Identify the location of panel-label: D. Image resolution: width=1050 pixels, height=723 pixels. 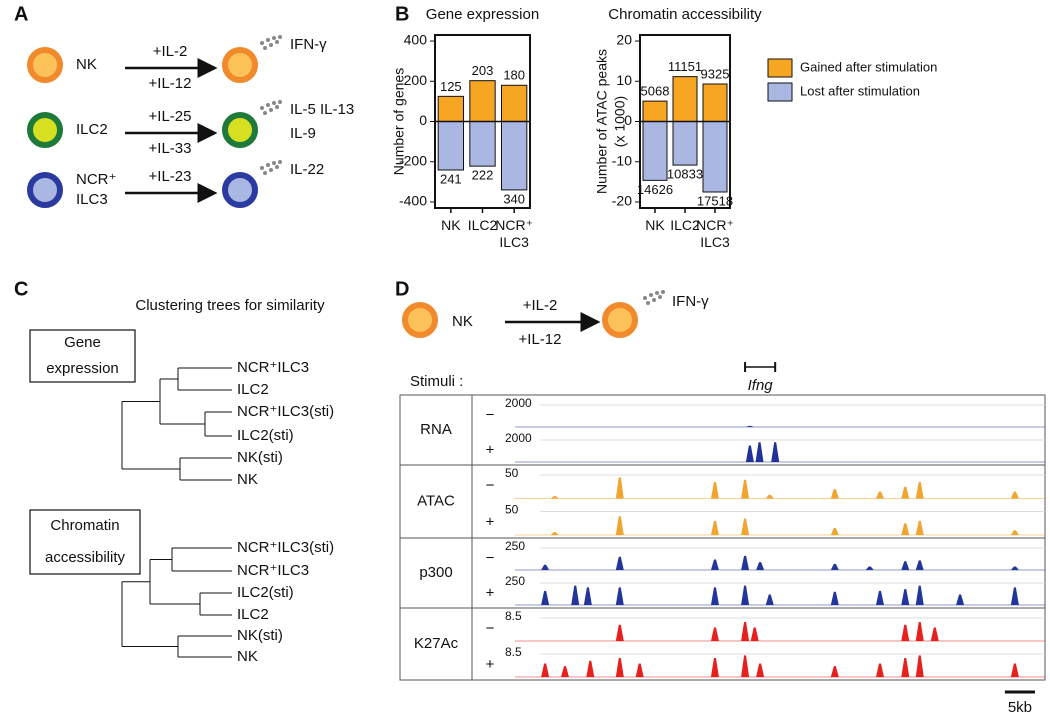
(402, 289).